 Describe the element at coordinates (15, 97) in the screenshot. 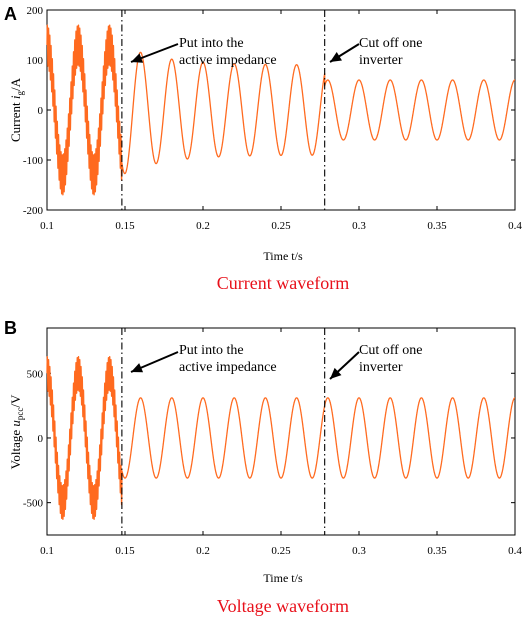

I see `y-axis-label-a-var: i` at that location.